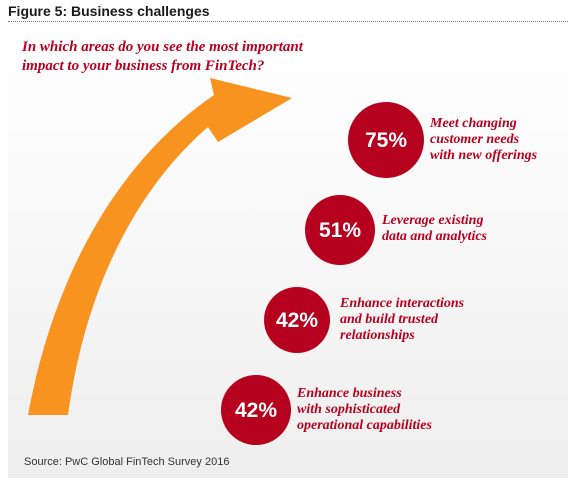 The width and height of the screenshot is (575, 486). I want to click on source-note: Source: PwC Global FinTech Survey 2016, so click(127, 462).